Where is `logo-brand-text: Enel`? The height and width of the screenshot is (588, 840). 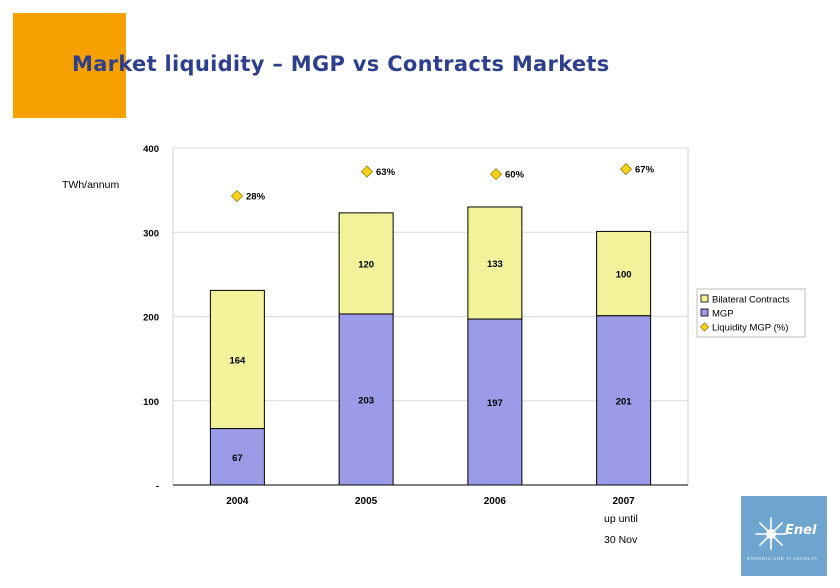 logo-brand-text: Enel is located at coordinates (801, 530).